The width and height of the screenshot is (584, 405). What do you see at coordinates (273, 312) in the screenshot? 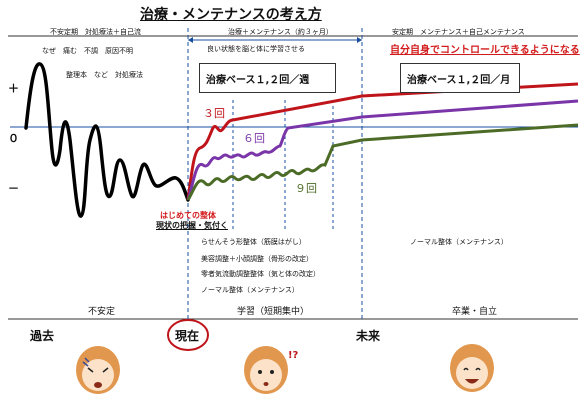
I see `phase2-footer: 学習（短期集中）` at bounding box center [273, 312].